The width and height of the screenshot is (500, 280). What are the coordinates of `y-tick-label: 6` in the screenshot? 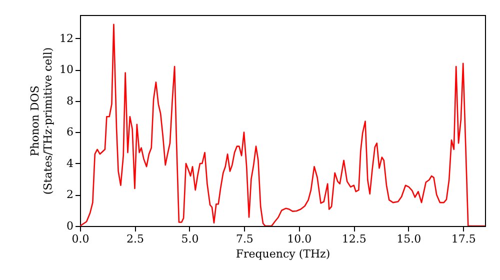 It's located at (70, 132).